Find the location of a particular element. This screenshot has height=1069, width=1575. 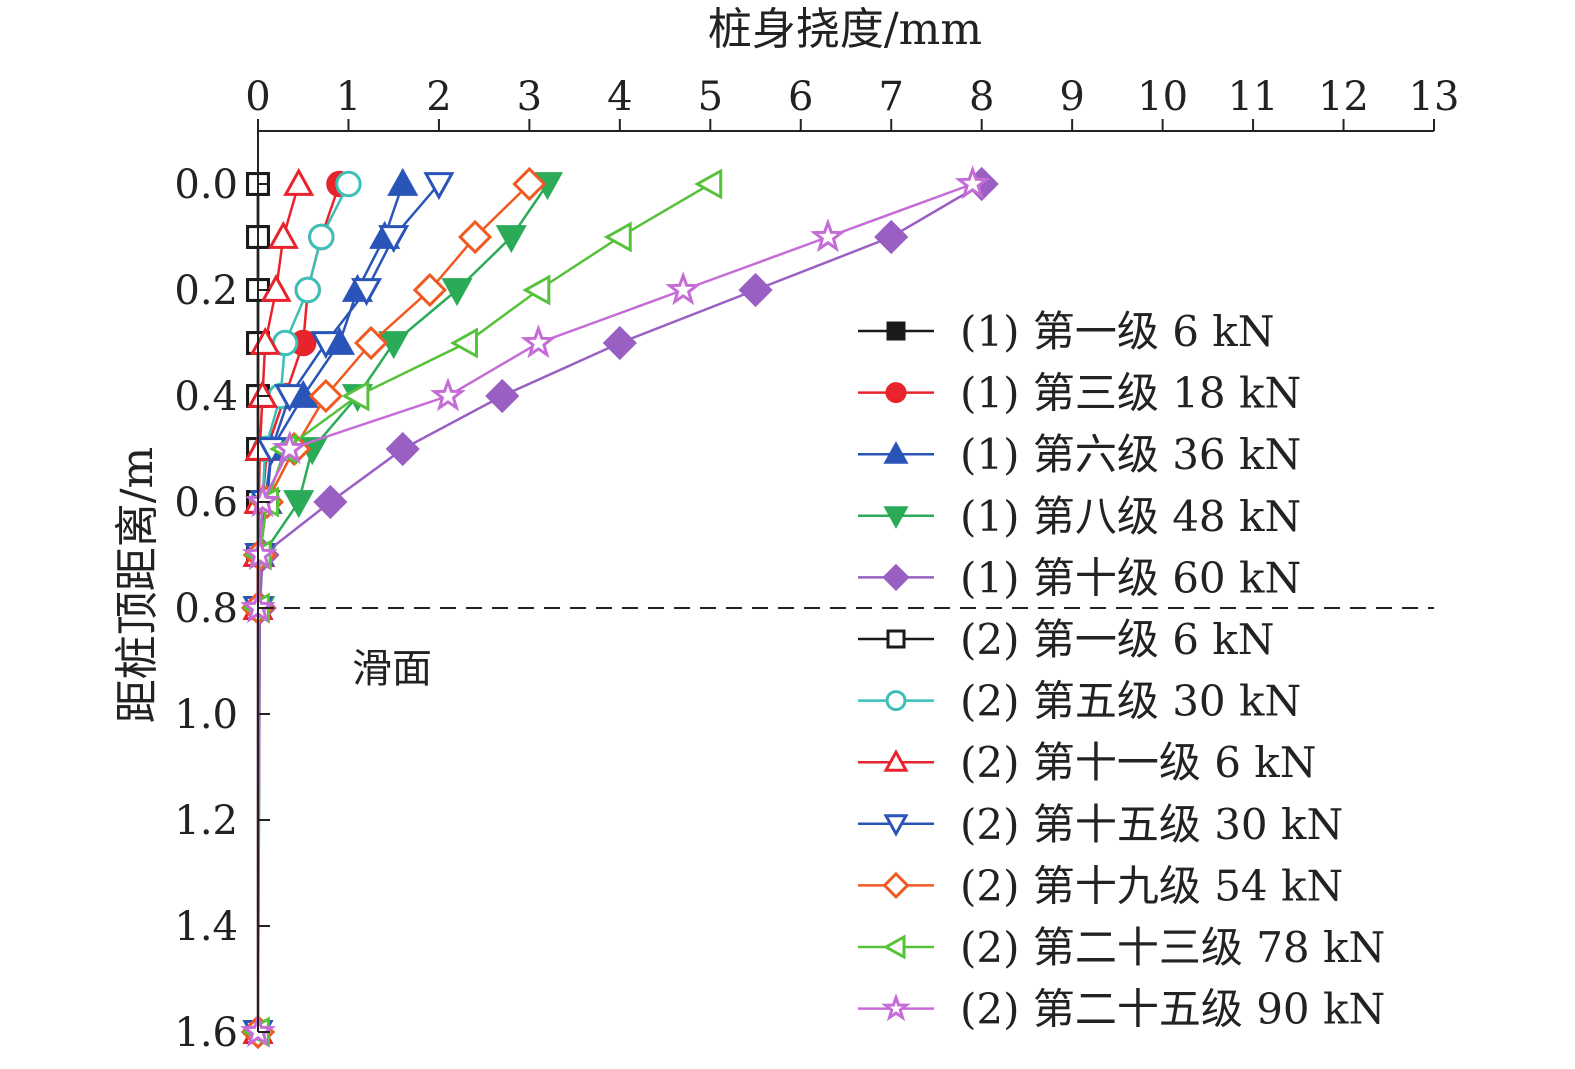

legend-label: (2) 第十一级 6 kN is located at coordinates (1138, 762).